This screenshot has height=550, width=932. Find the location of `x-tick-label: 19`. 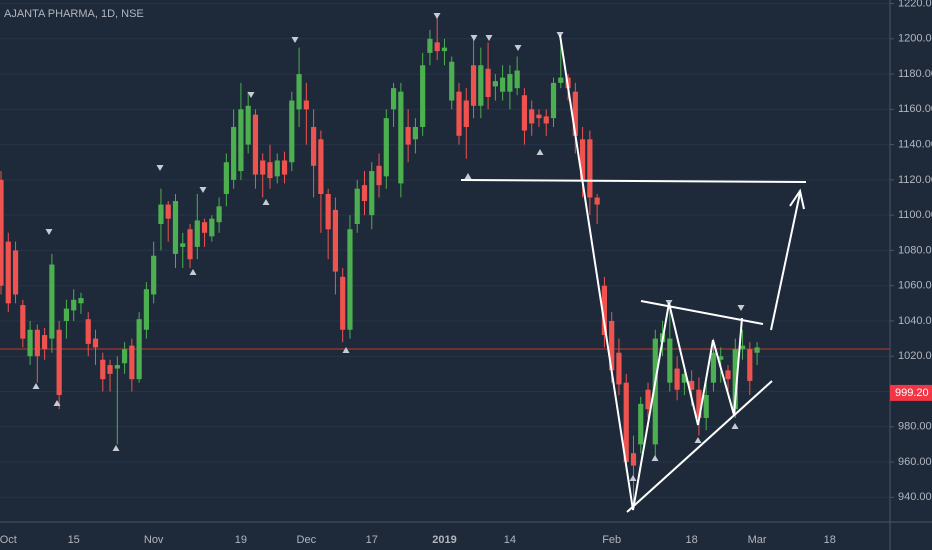

x-tick-label: 19 is located at coordinates (241, 540).